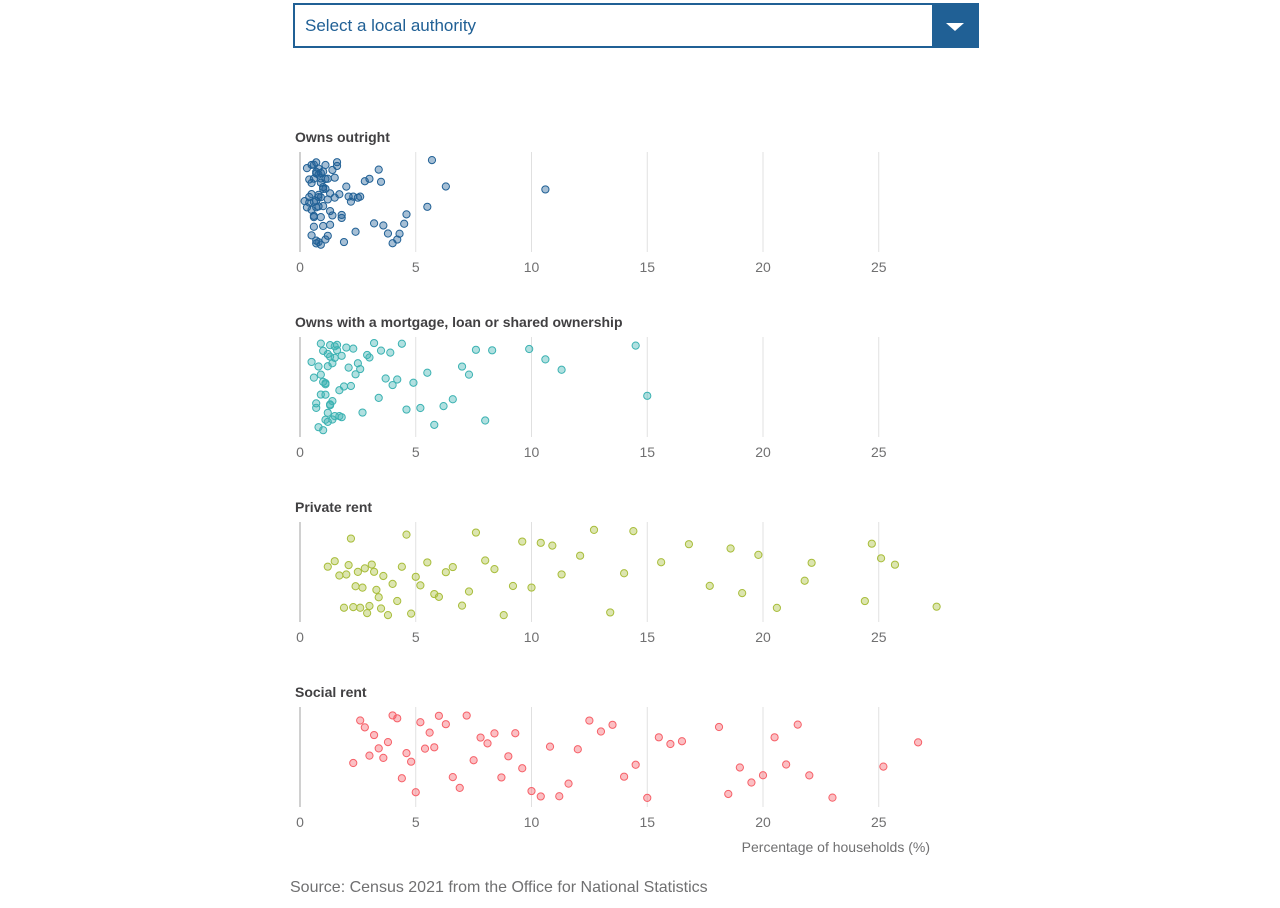  I want to click on local-authority-select: Select a local authority, so click(636, 25).